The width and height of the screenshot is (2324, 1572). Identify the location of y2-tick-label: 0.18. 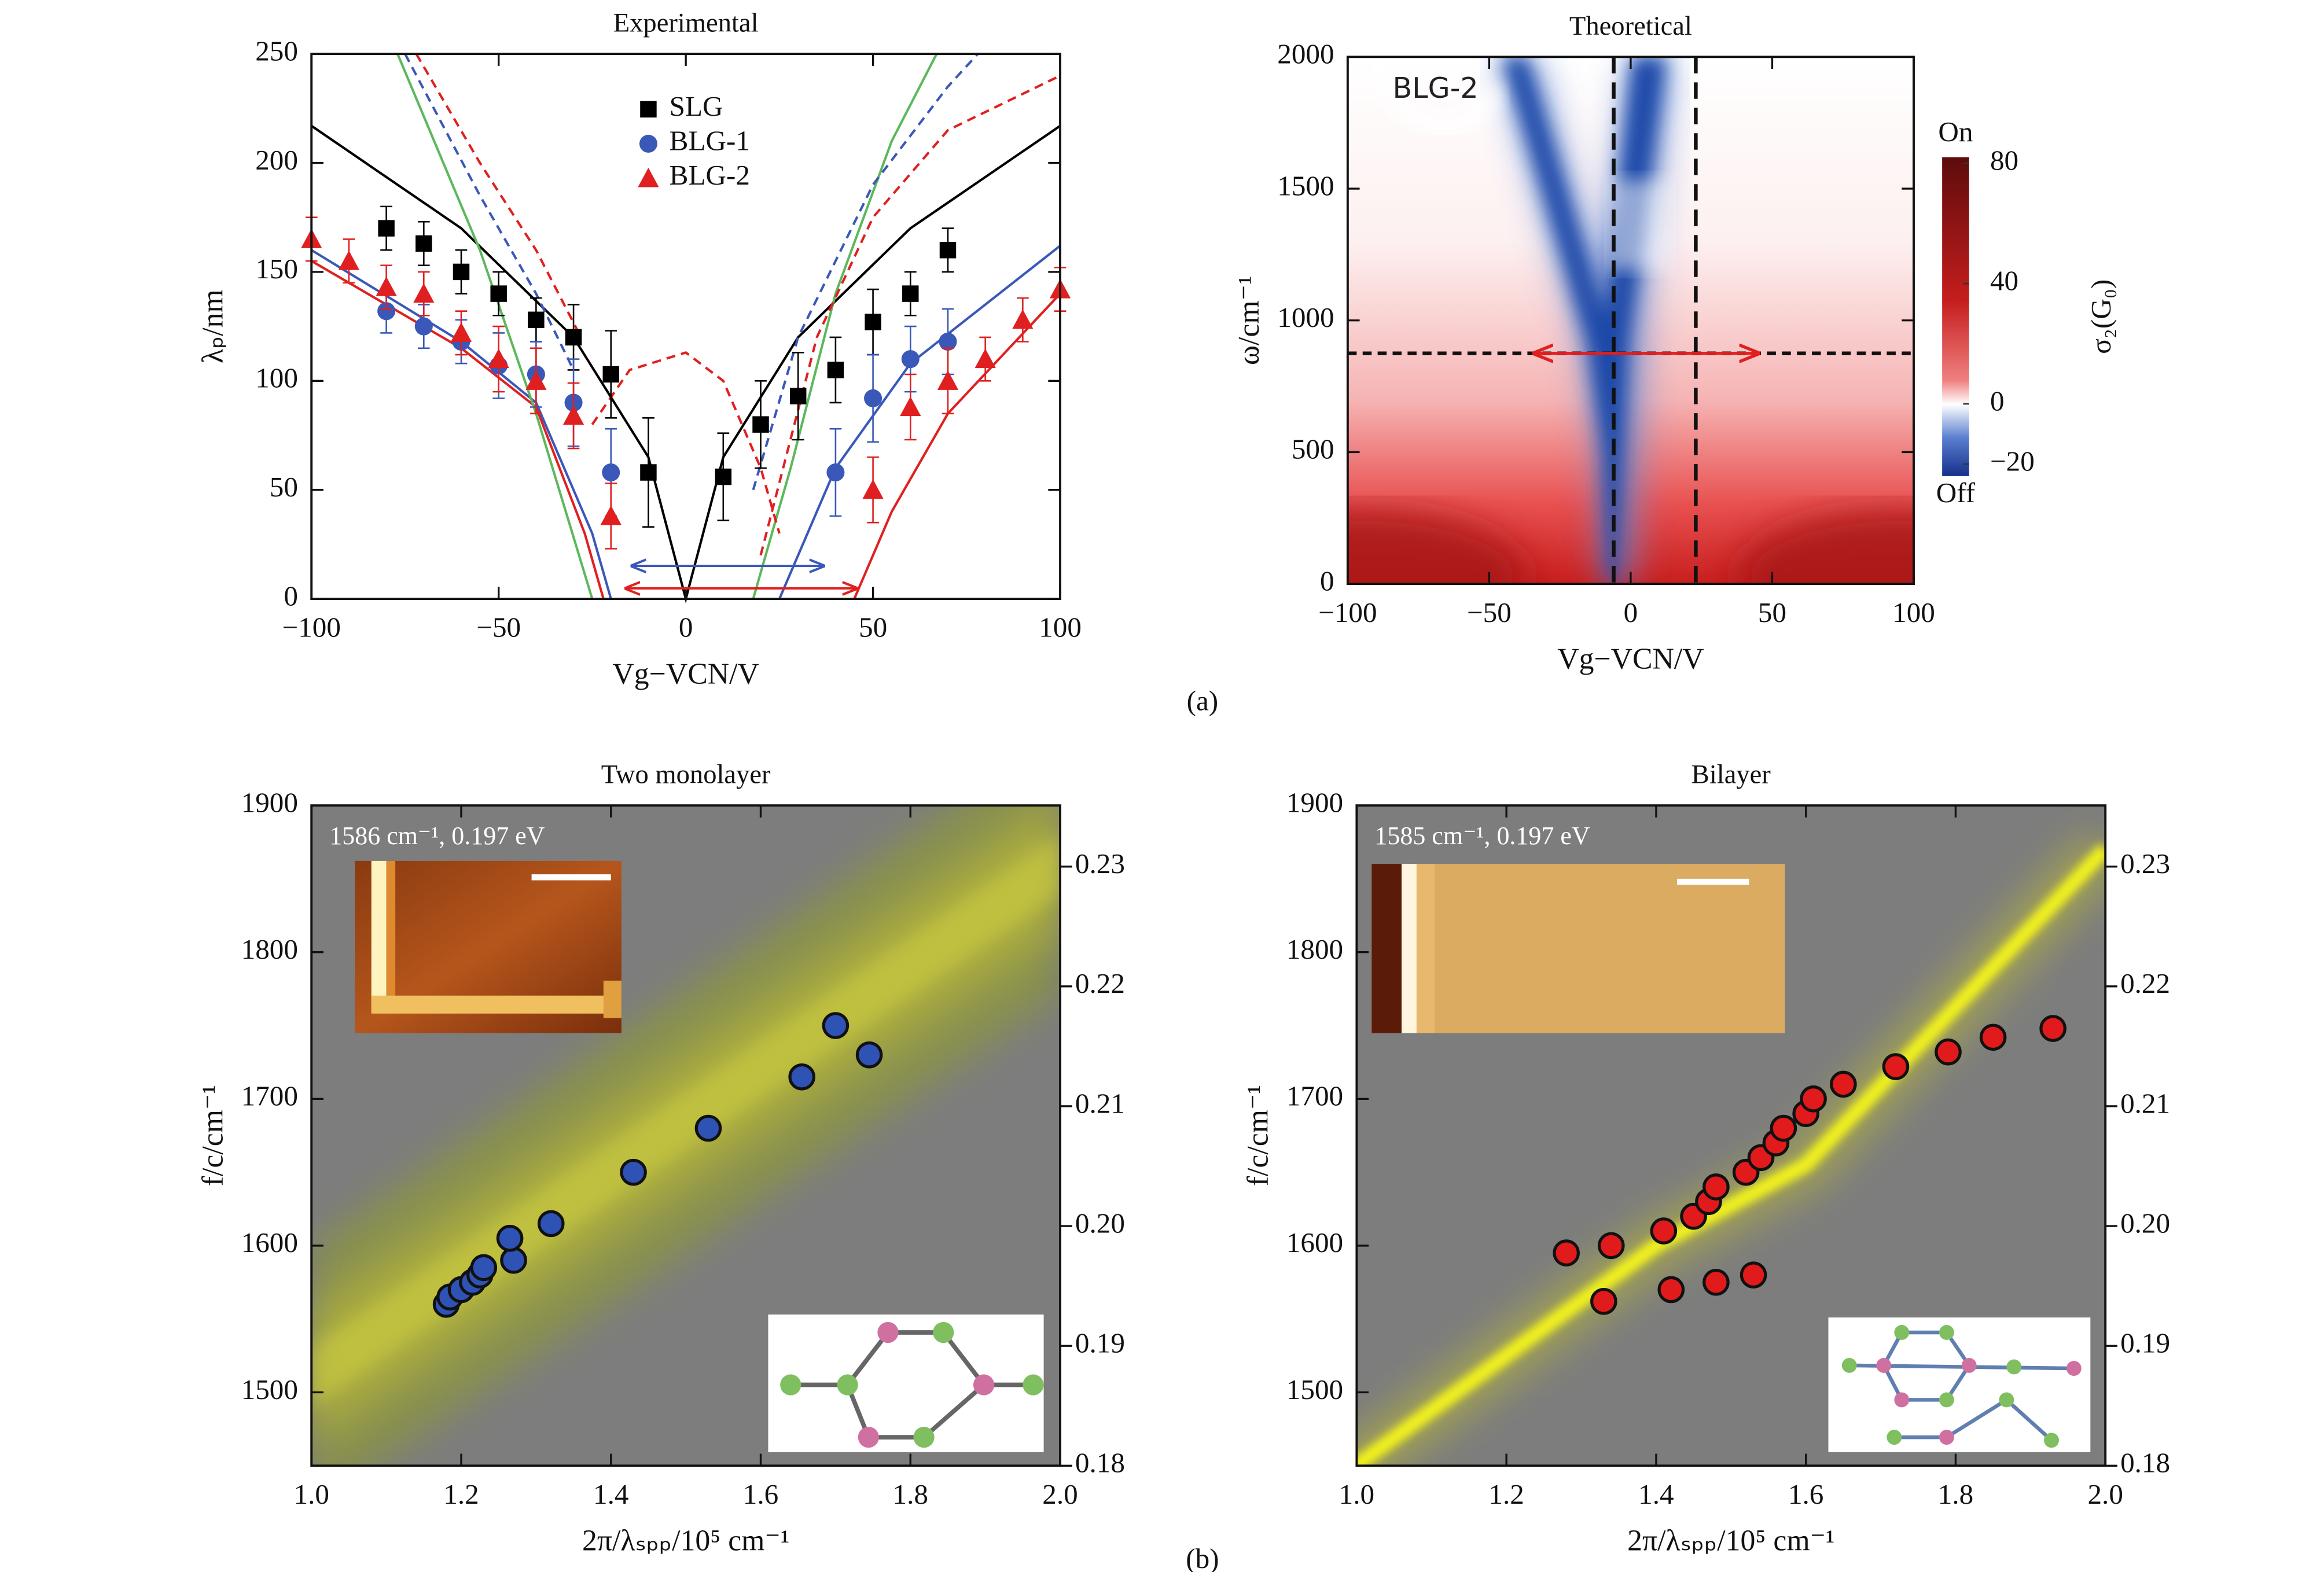
(1100, 1463).